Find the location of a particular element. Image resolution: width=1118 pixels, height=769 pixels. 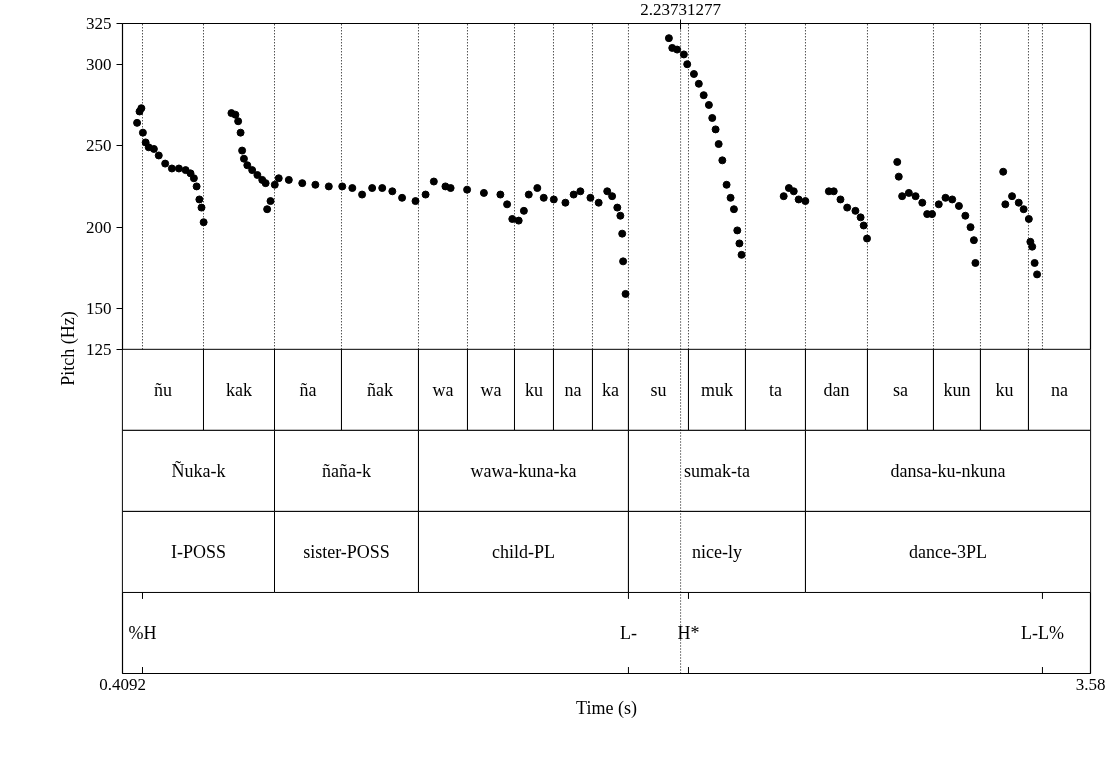

x-tick-label: 3.58 is located at coordinates (1090, 684).